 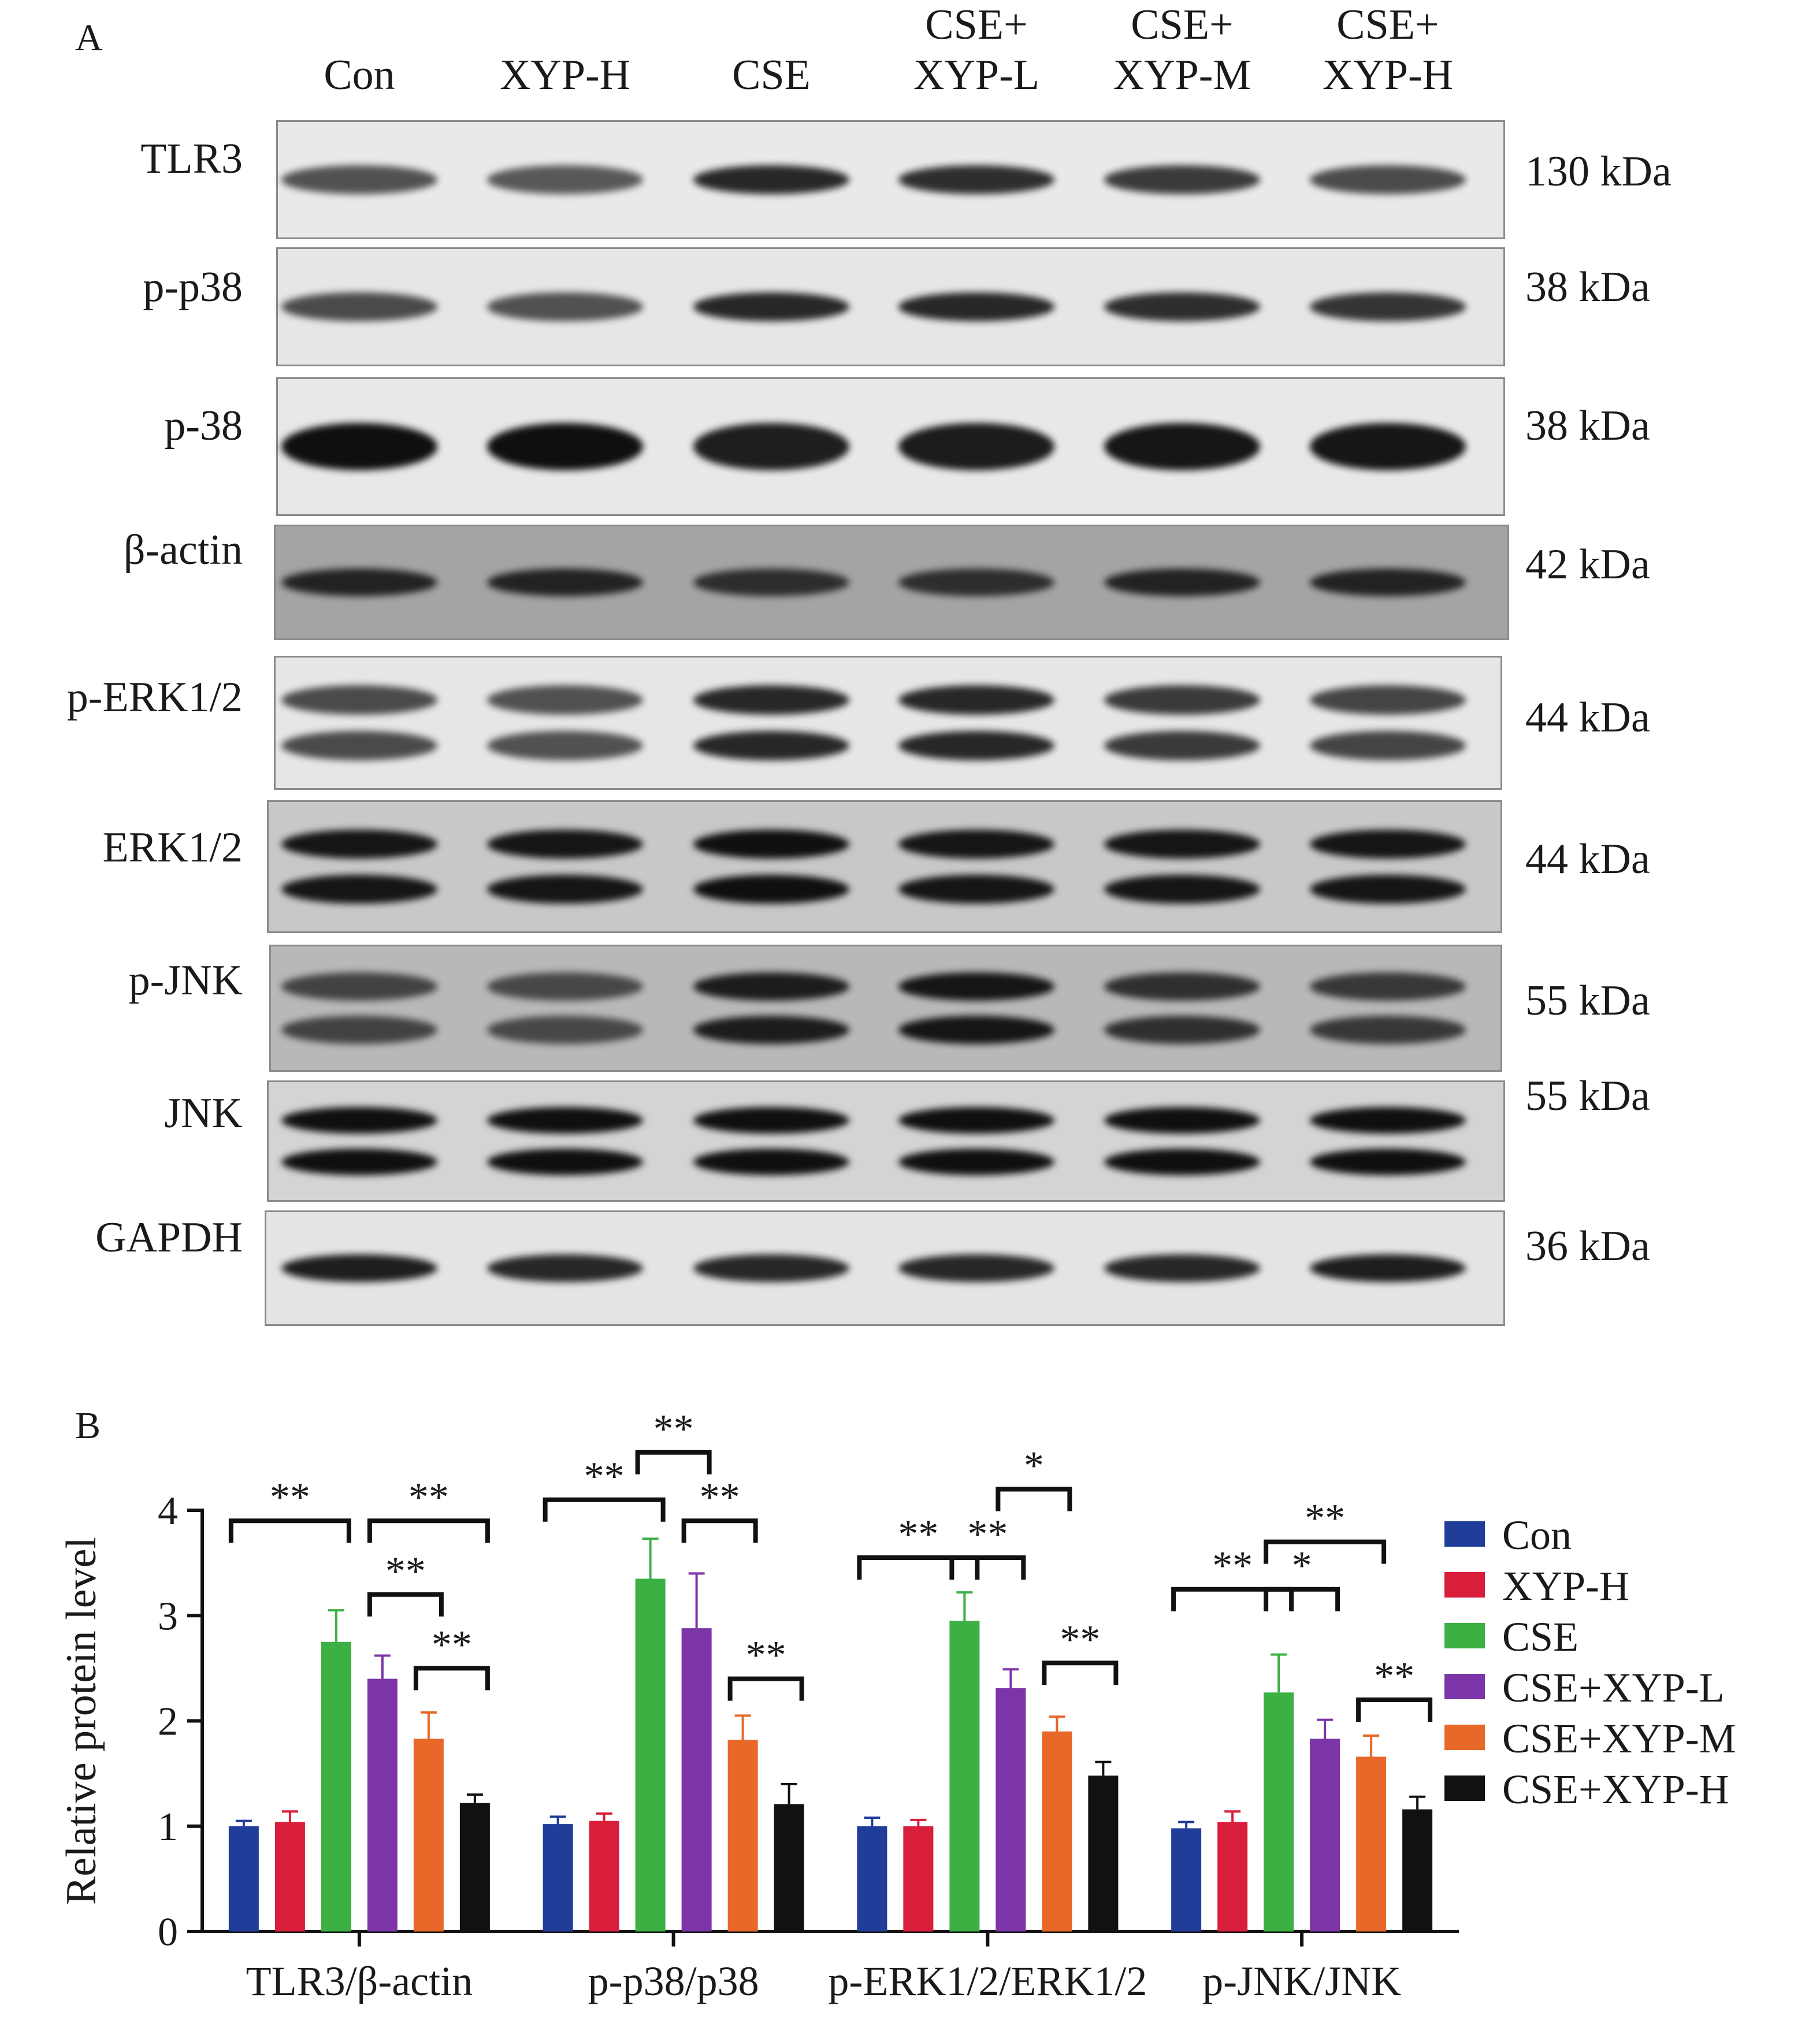 What do you see at coordinates (154, 697) in the screenshot?
I see `protein-label: p-ERK1/2` at bounding box center [154, 697].